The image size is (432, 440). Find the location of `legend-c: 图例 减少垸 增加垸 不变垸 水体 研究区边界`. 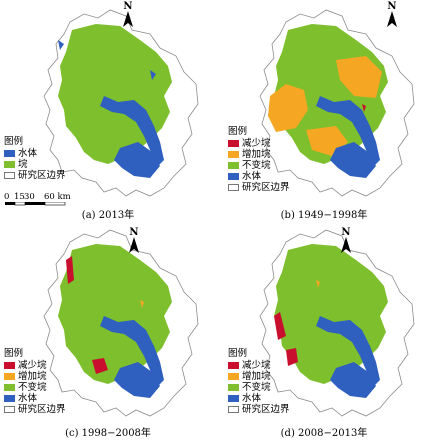

legend-c: 图例 减少垸 增加垸 不变垸 水体 研究区边界 is located at coordinates (35, 381).